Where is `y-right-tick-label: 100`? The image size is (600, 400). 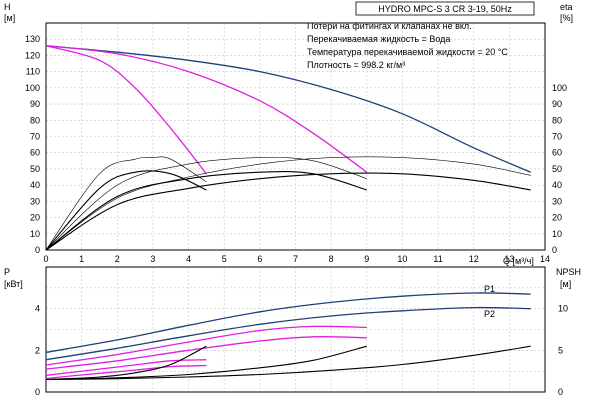 y-right-tick-label: 100 is located at coordinates (559, 88).